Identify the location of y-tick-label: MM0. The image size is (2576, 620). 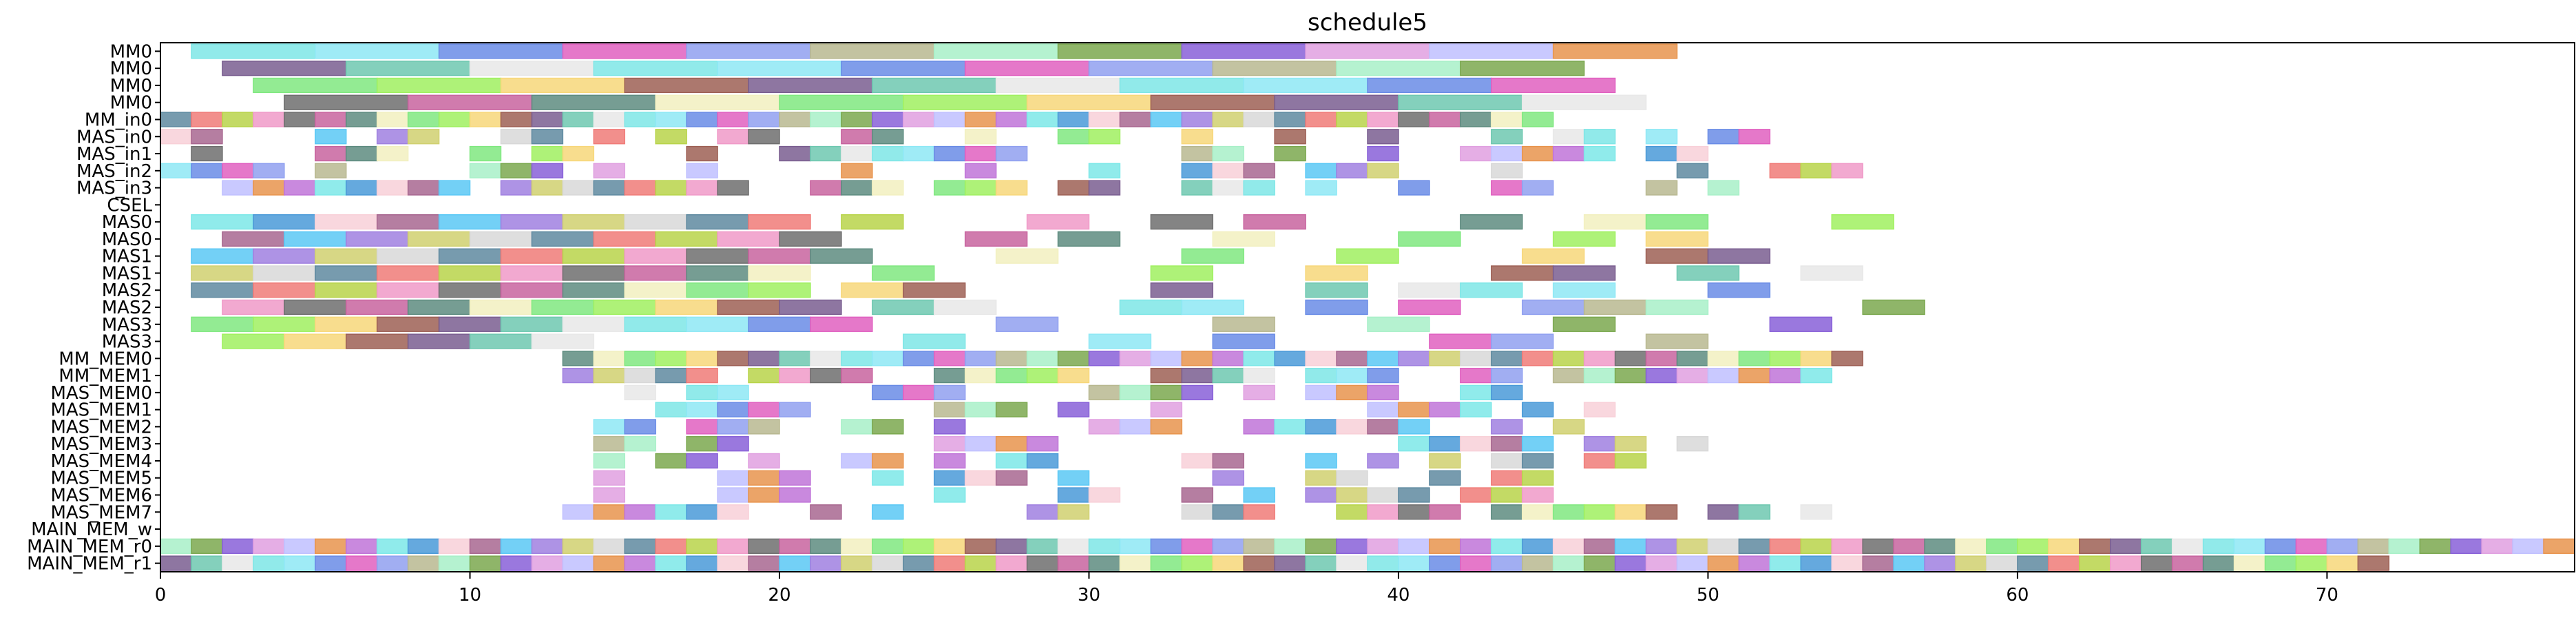
(131, 103).